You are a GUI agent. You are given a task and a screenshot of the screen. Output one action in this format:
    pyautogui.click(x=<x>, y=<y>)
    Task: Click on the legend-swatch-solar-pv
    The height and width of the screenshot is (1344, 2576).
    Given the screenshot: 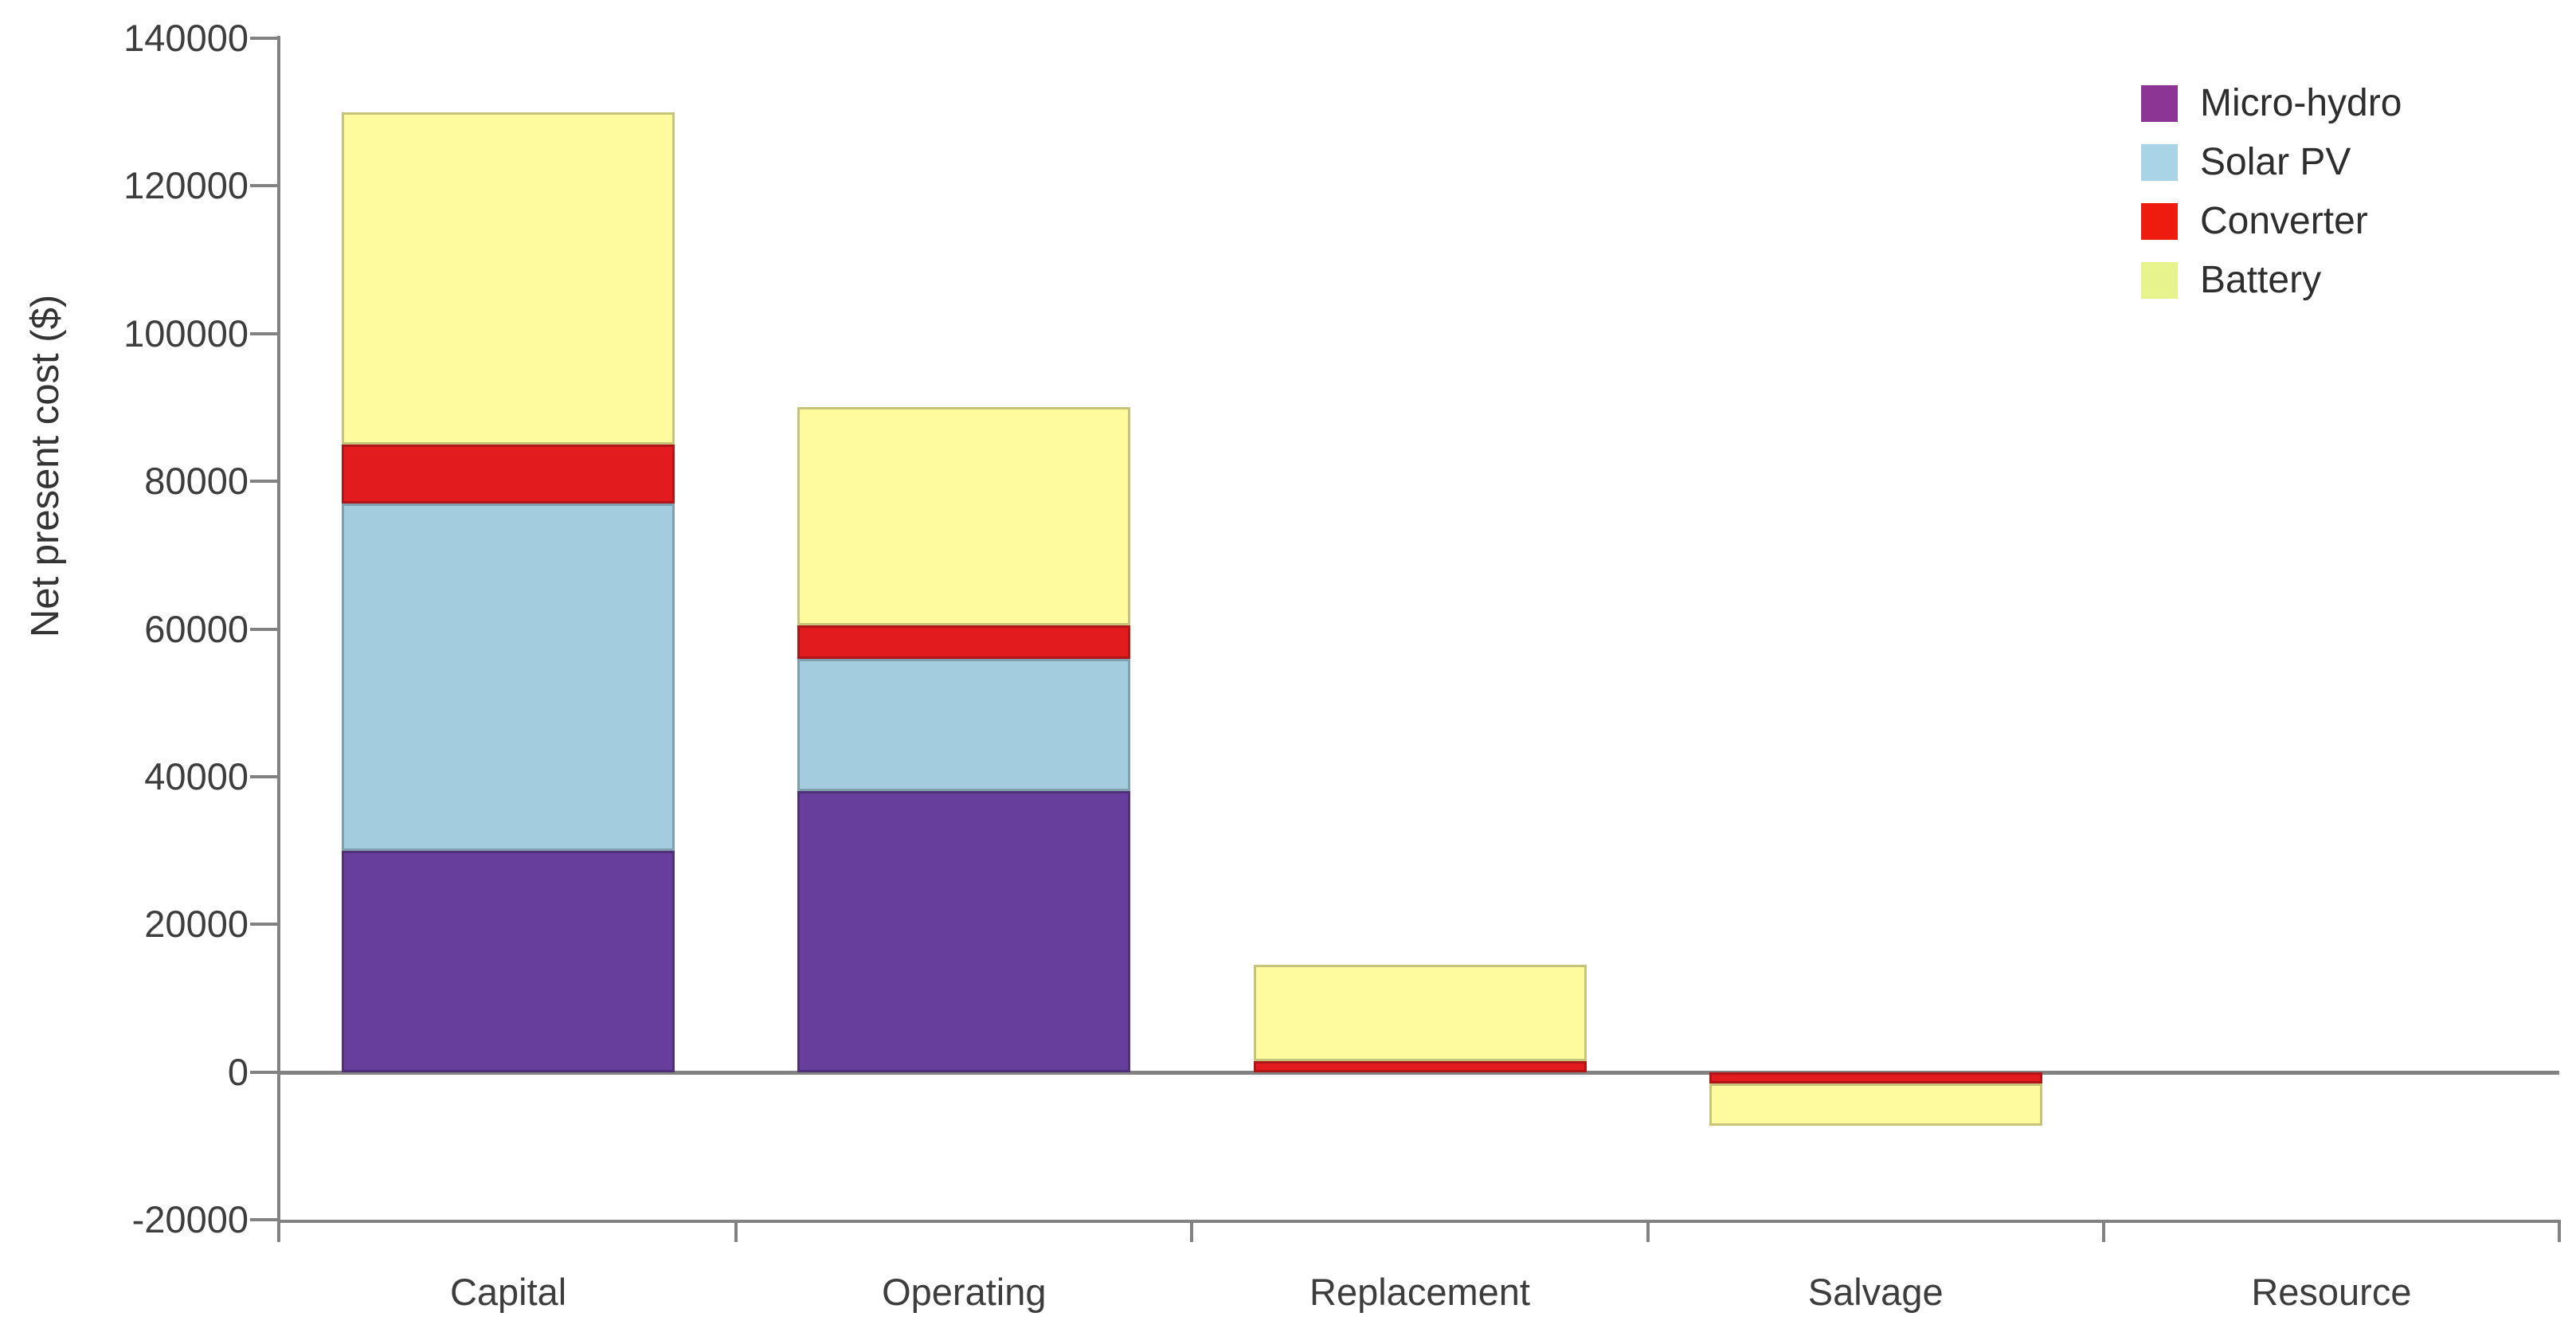 What is the action you would take?
    pyautogui.click(x=2159, y=162)
    